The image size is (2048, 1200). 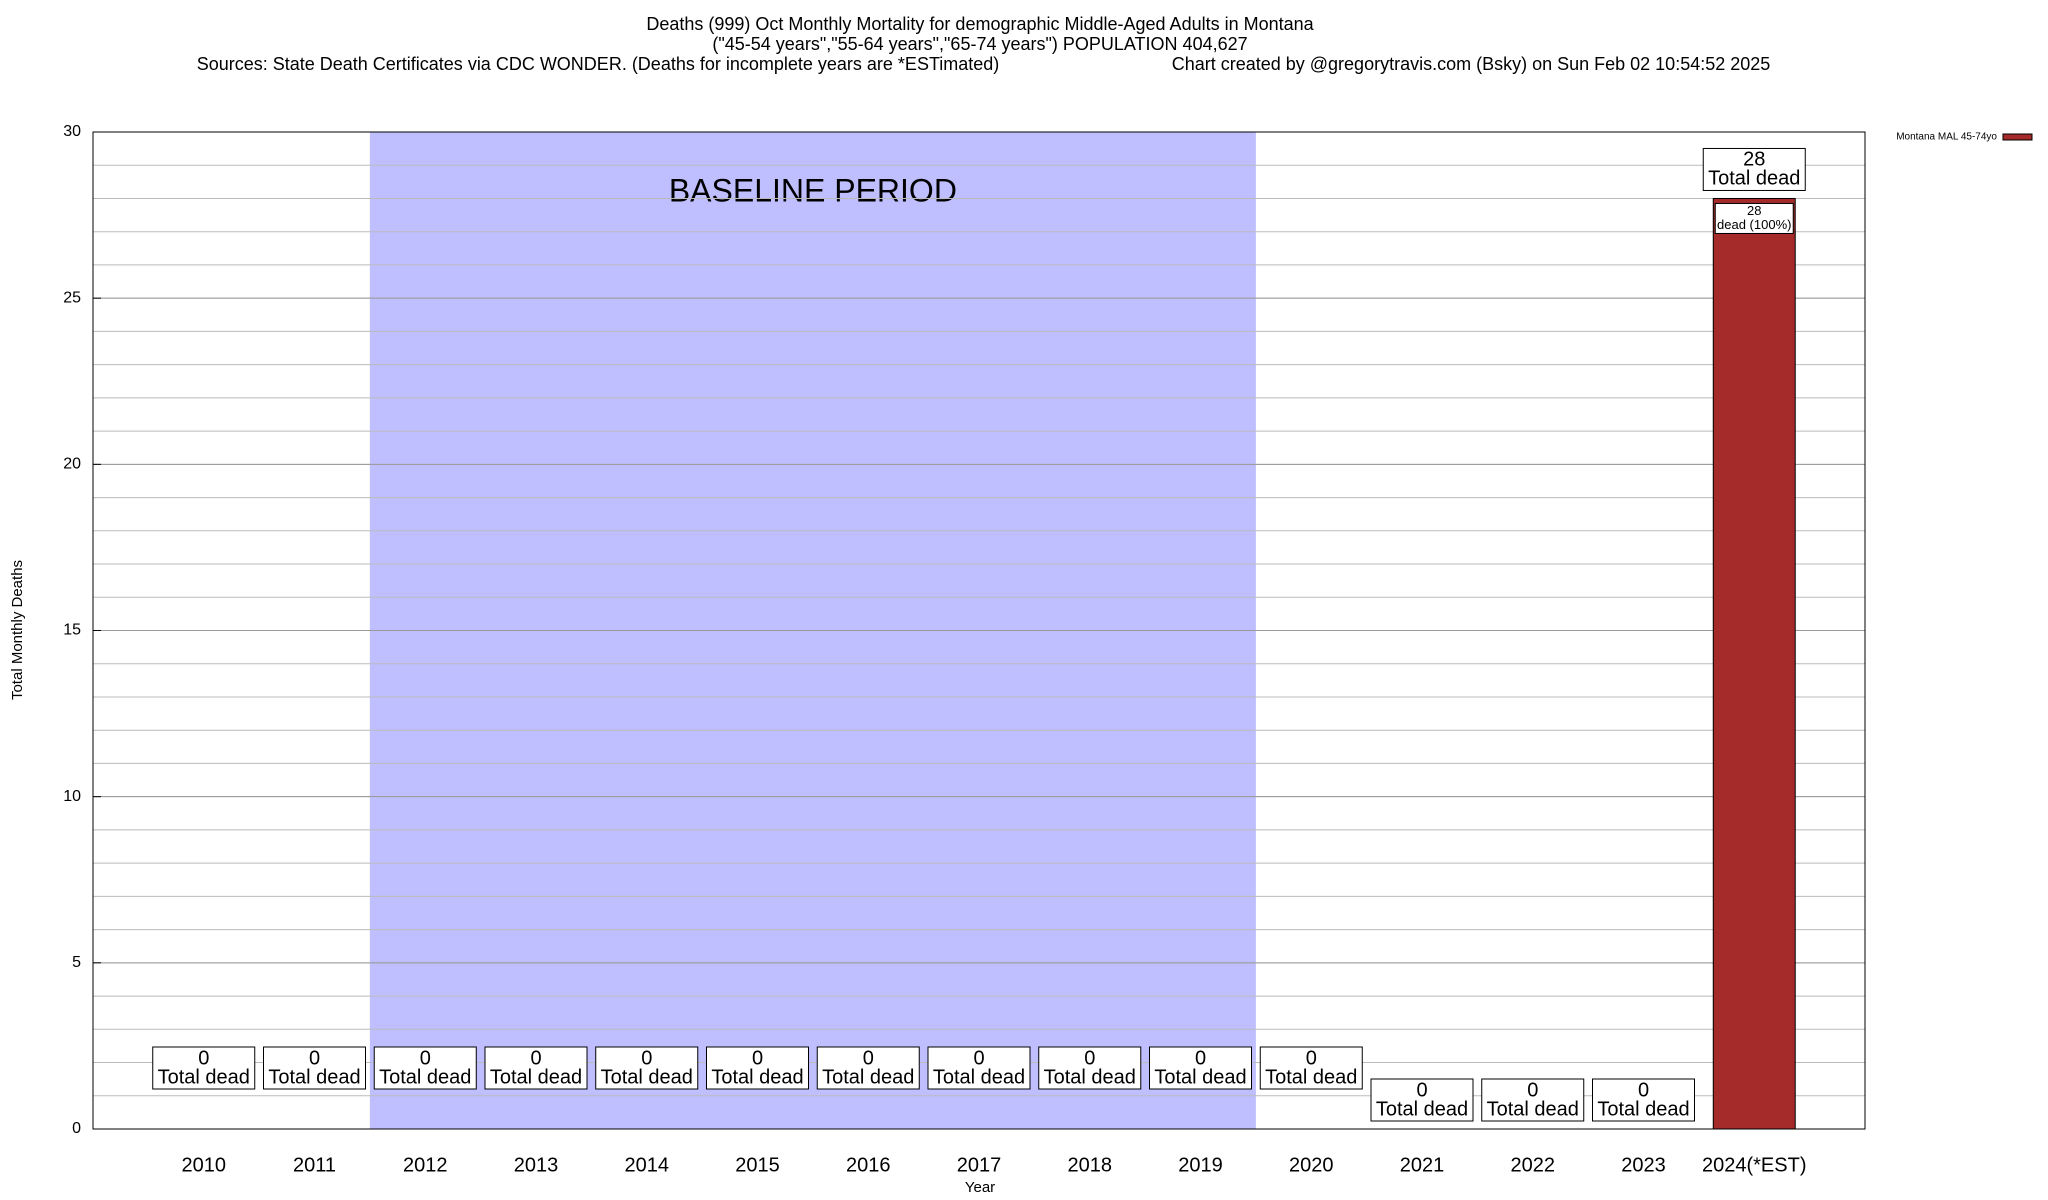 I want to click on x-tick-label: 2014, so click(x=647, y=1165).